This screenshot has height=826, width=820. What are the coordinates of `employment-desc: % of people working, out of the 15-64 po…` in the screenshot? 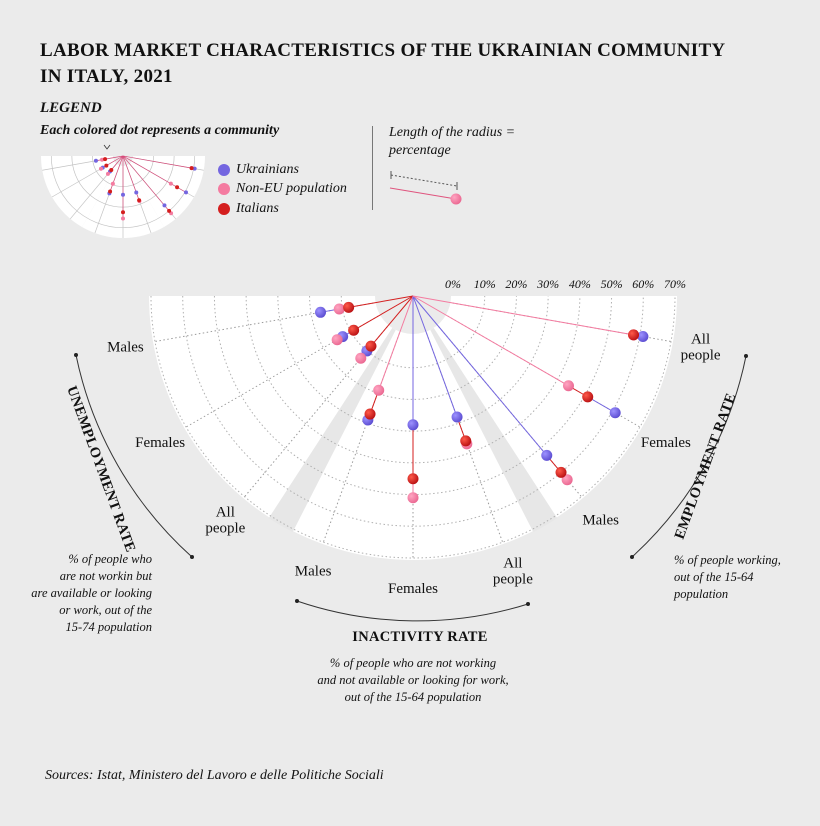 It's located at (727, 577).